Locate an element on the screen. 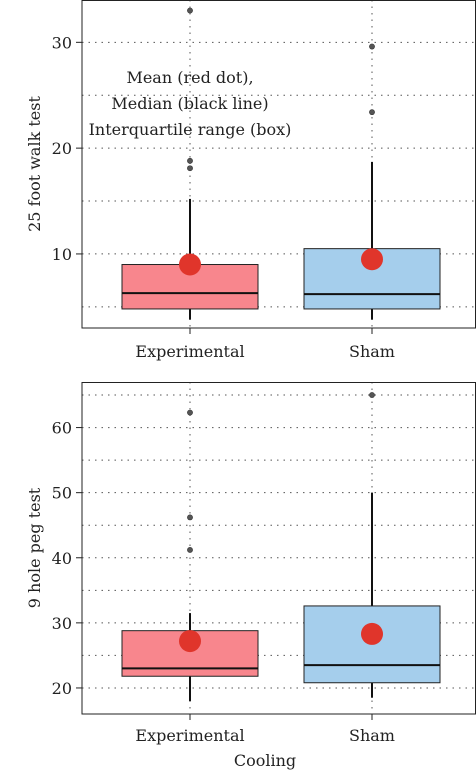 The width and height of the screenshot is (476, 773). y-tick-label: 50 is located at coordinates (62, 493).